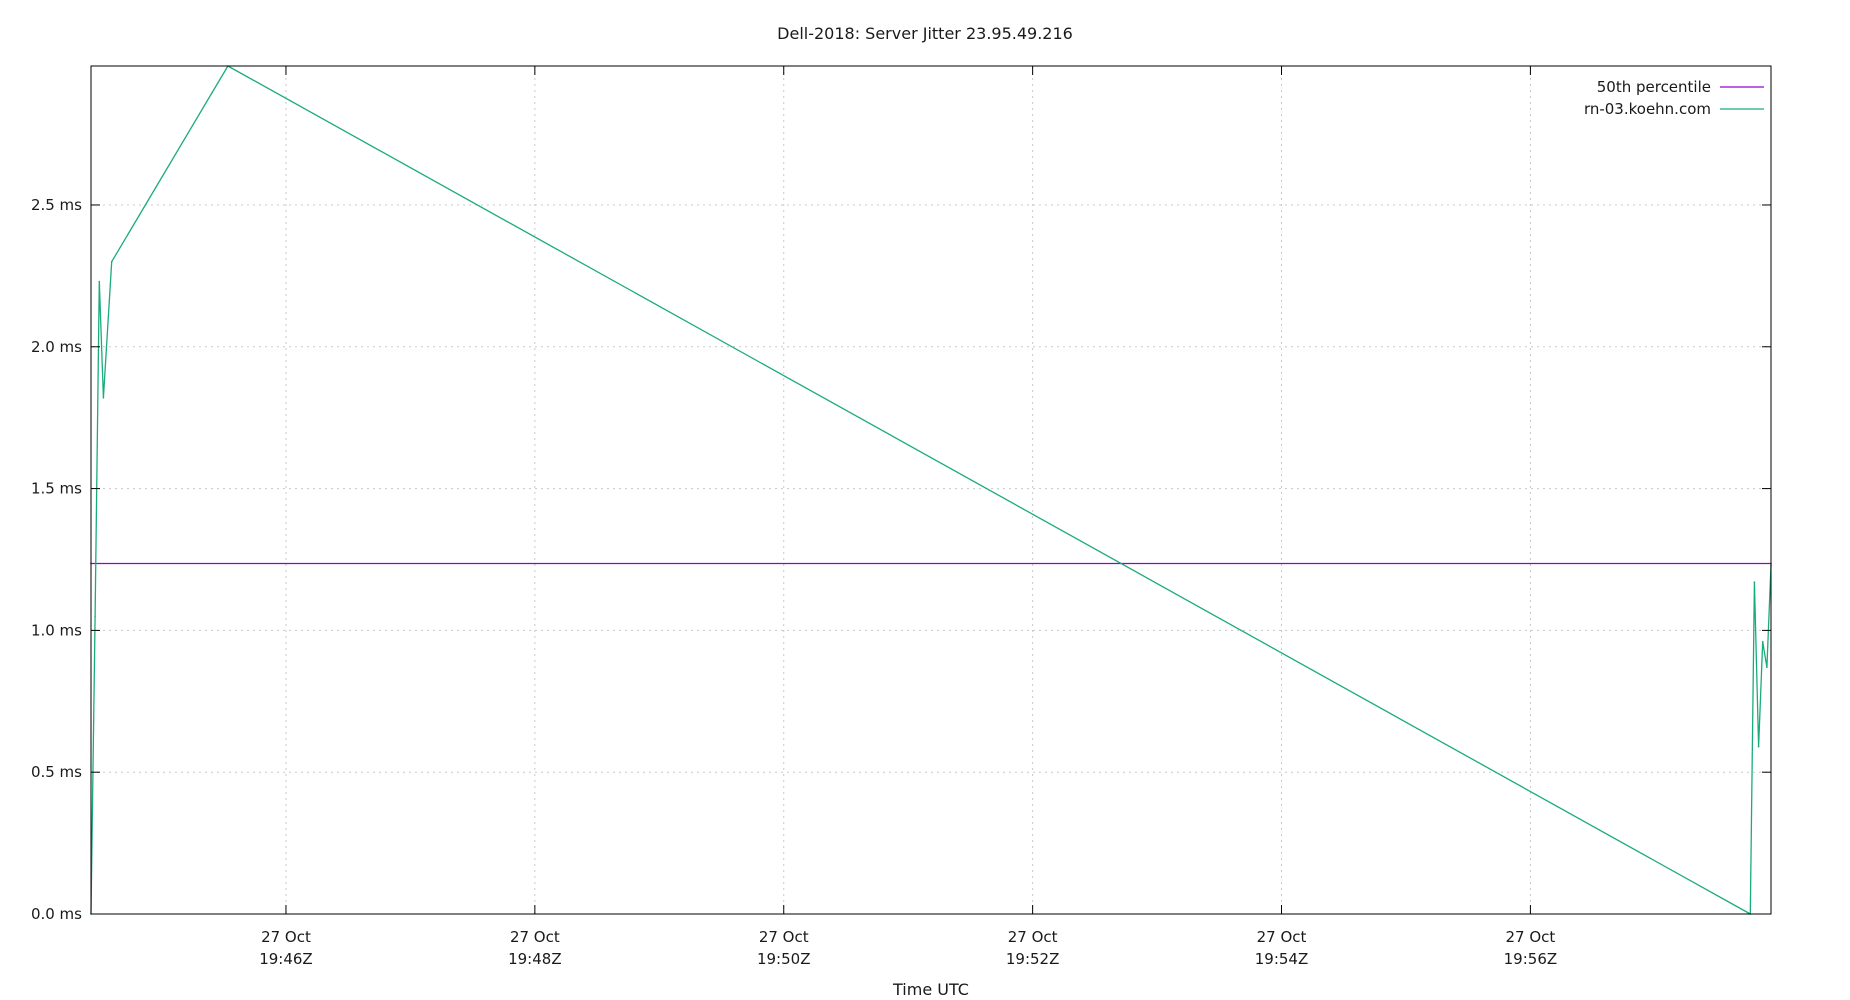 This screenshot has width=1850, height=1000. What do you see at coordinates (56, 205) in the screenshot?
I see `y-tick-label: 2.5 ms` at bounding box center [56, 205].